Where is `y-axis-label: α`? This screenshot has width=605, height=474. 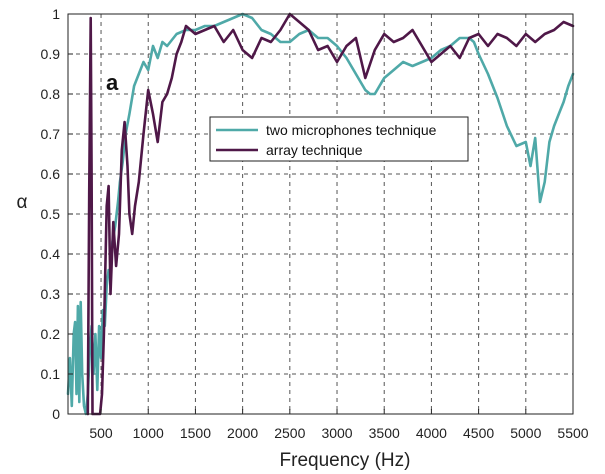 y-axis-label: α is located at coordinates (22, 202).